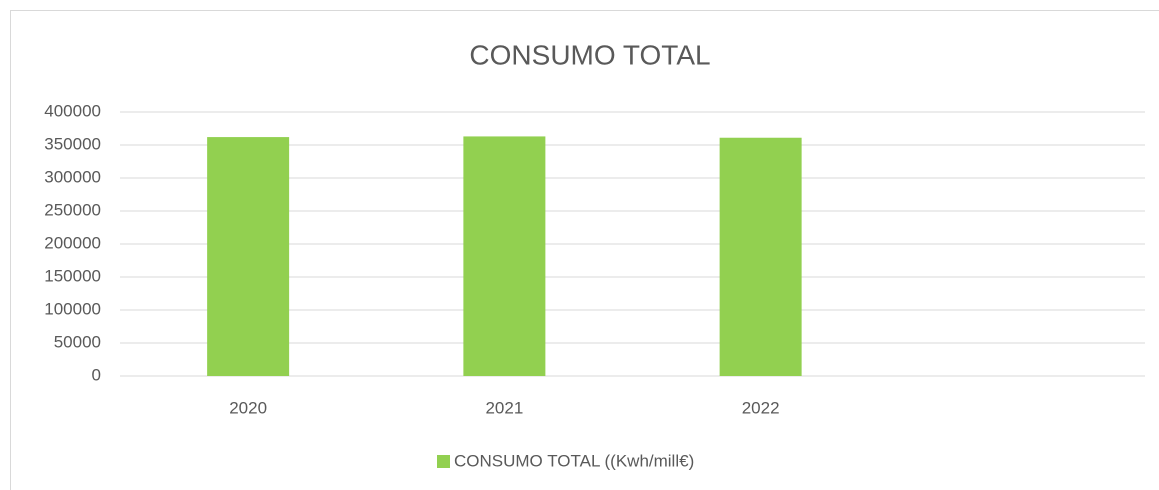 This screenshot has height=490, width=1159. Describe the element at coordinates (96, 374) in the screenshot. I see `y-tick-label: 0` at that location.